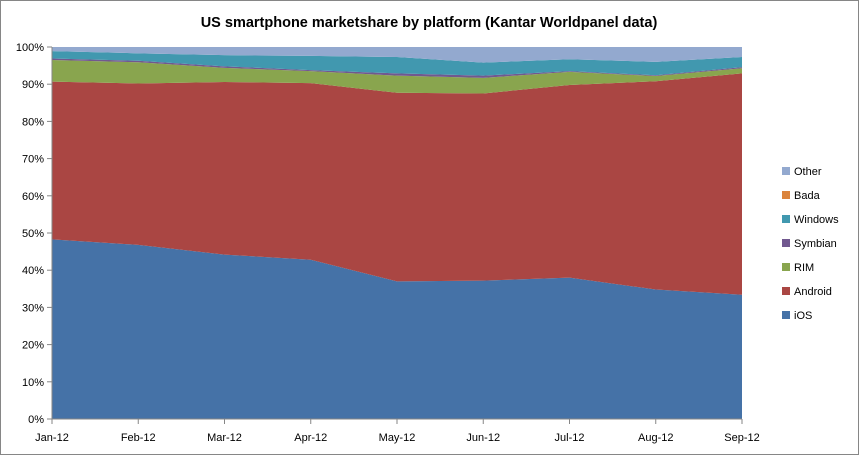 The image size is (859, 459). What do you see at coordinates (397, 438) in the screenshot?
I see `x-tick-label: May-12` at bounding box center [397, 438].